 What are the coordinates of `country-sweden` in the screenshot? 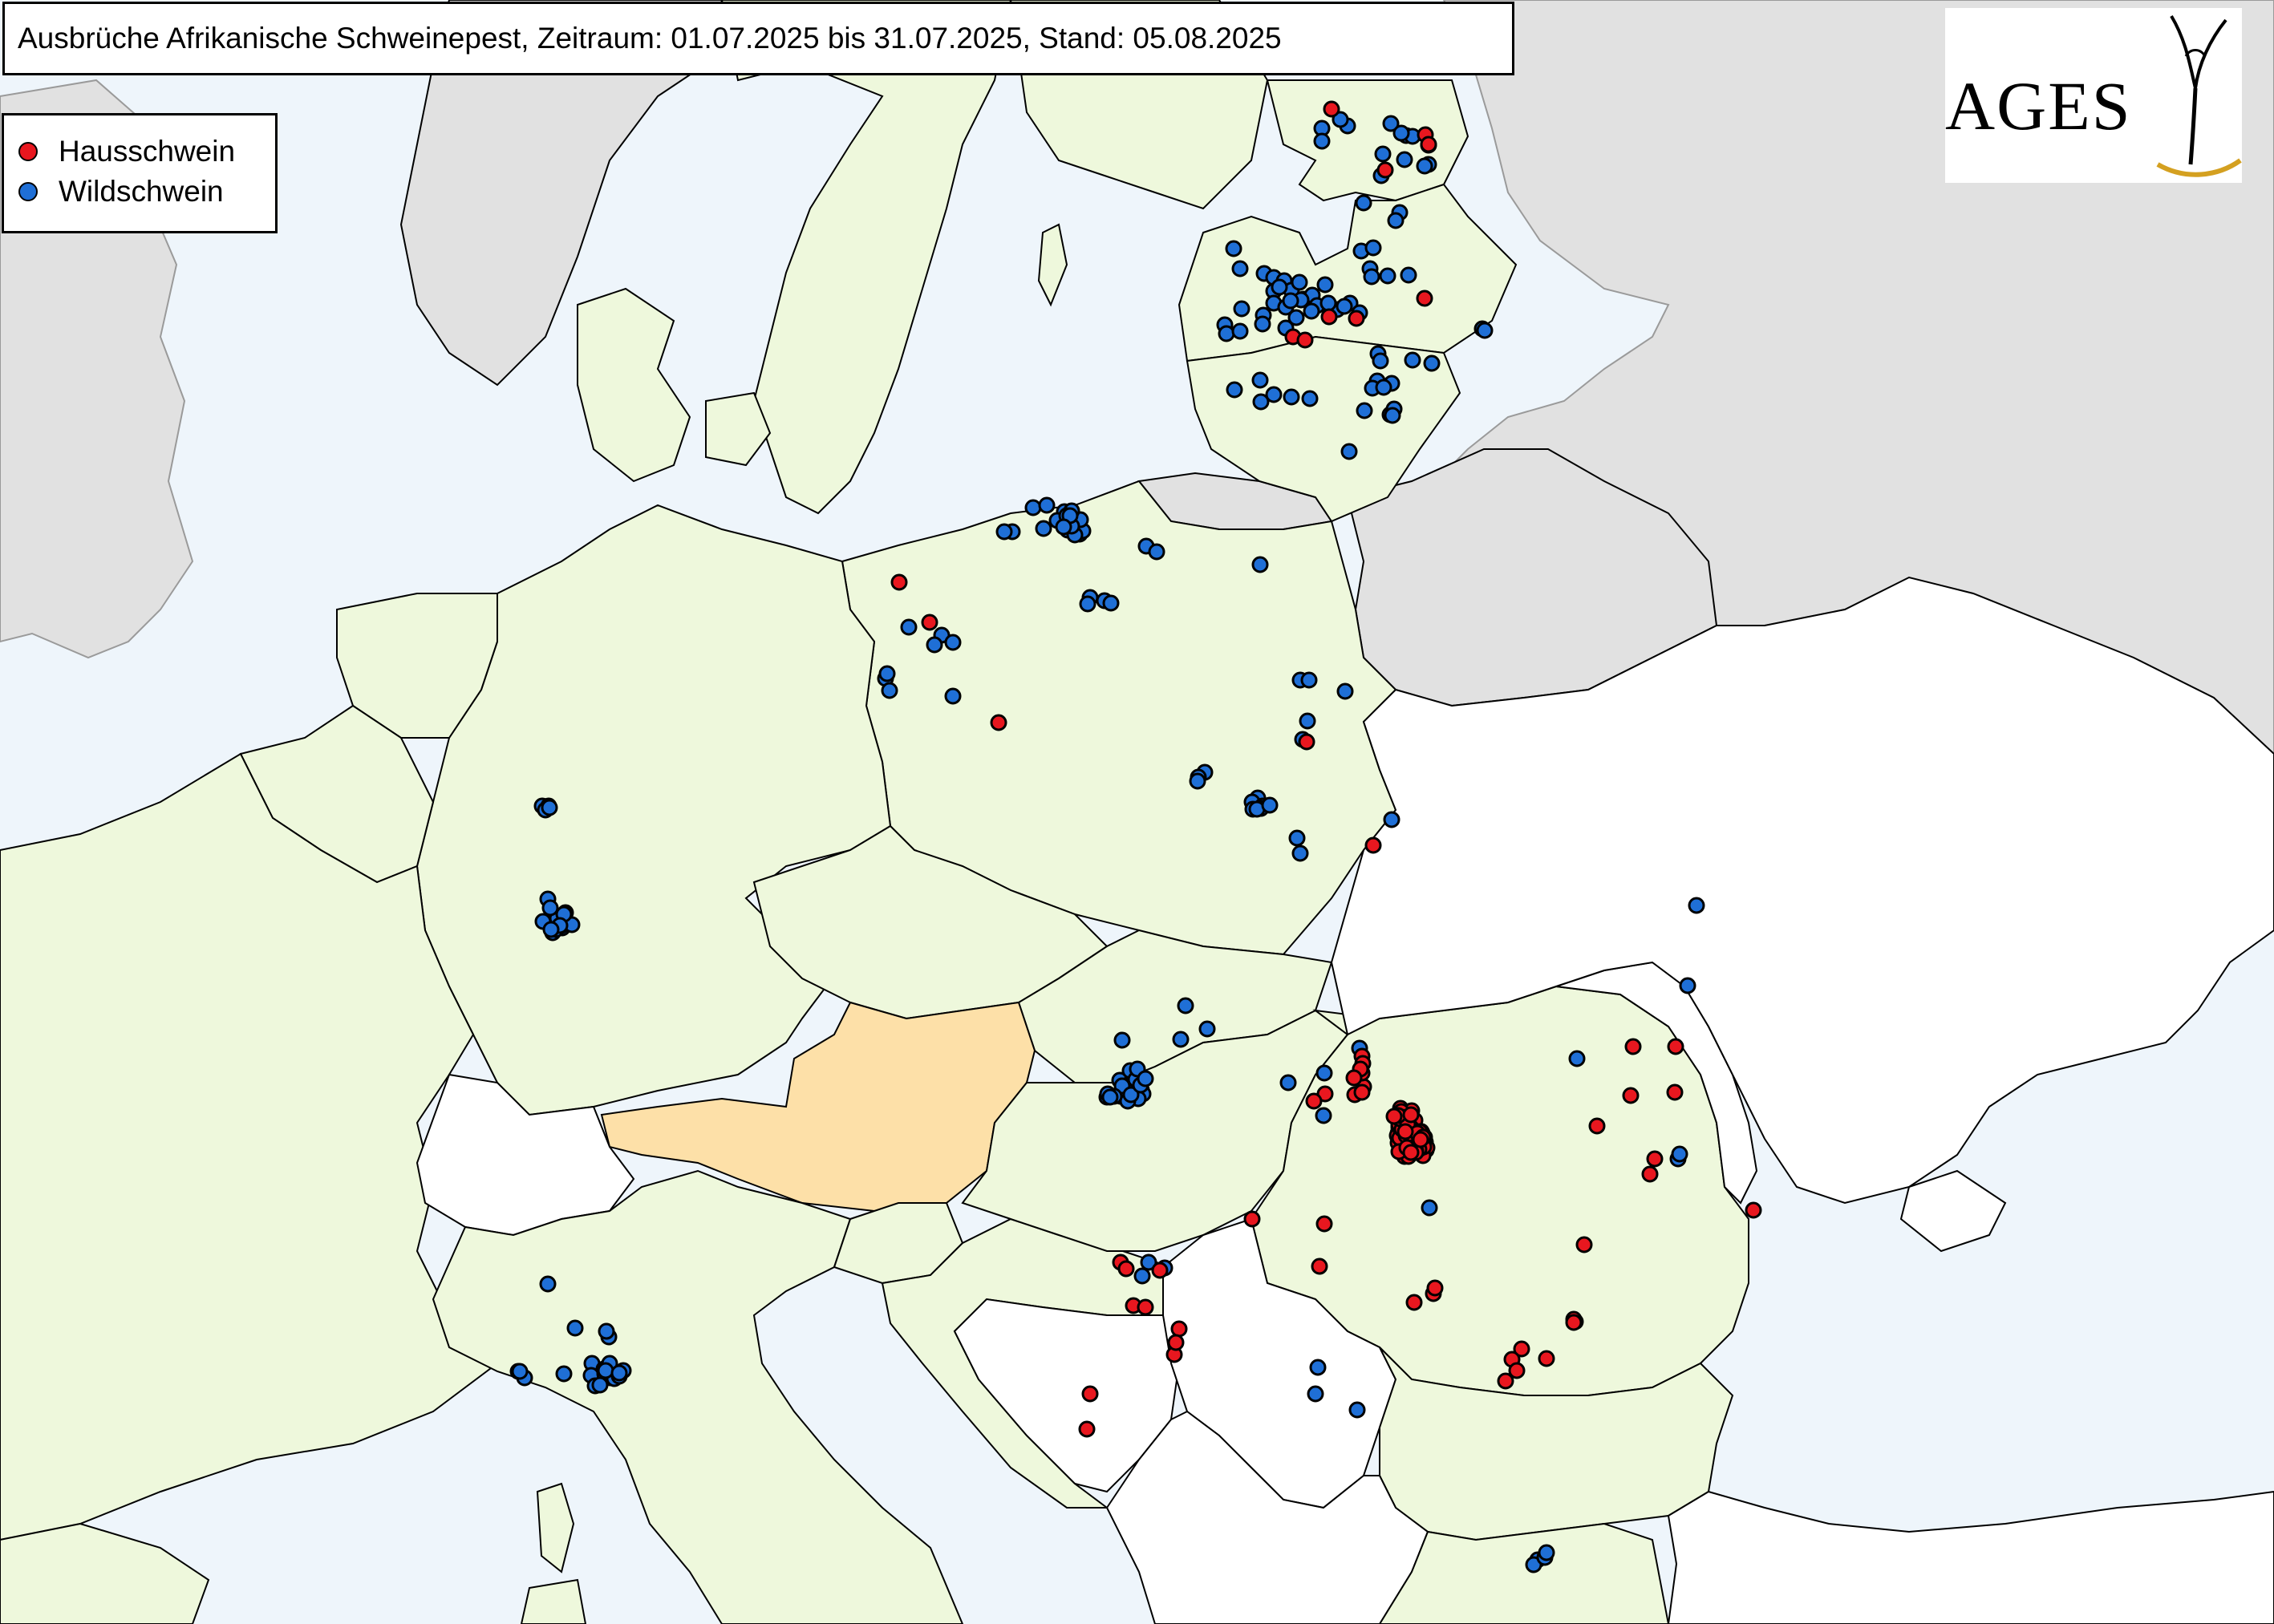 It's located at (866, 257).